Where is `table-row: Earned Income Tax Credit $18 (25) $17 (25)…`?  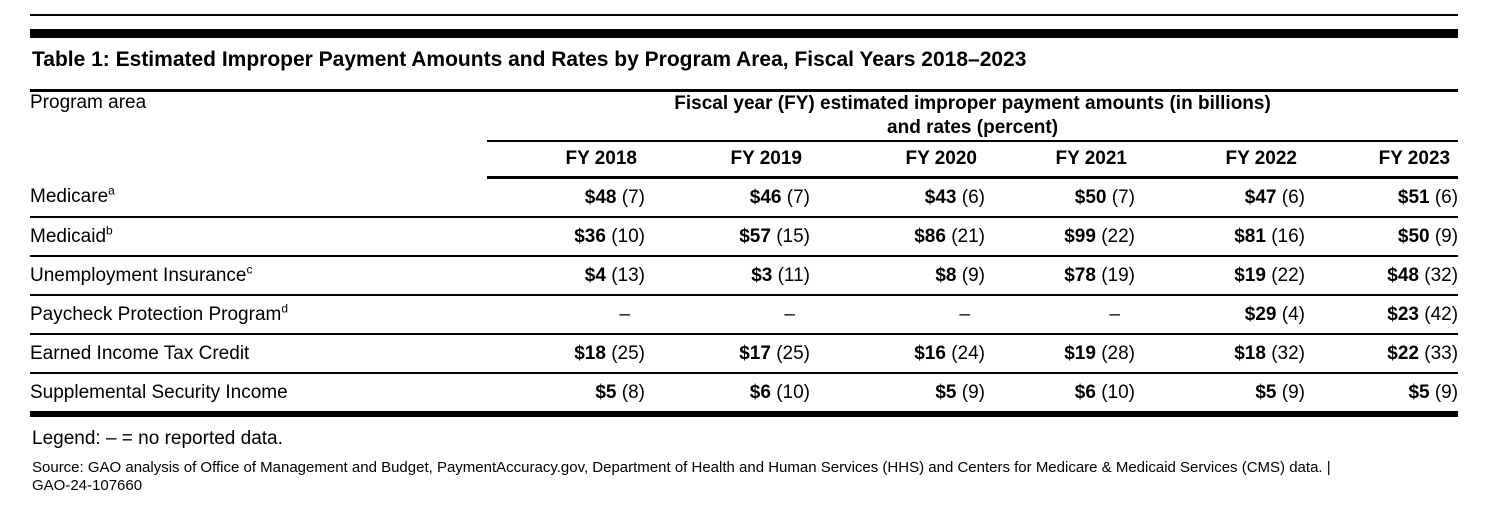 table-row: Earned Income Tax Credit $18 (25) $17 (25)… is located at coordinates (744, 354).